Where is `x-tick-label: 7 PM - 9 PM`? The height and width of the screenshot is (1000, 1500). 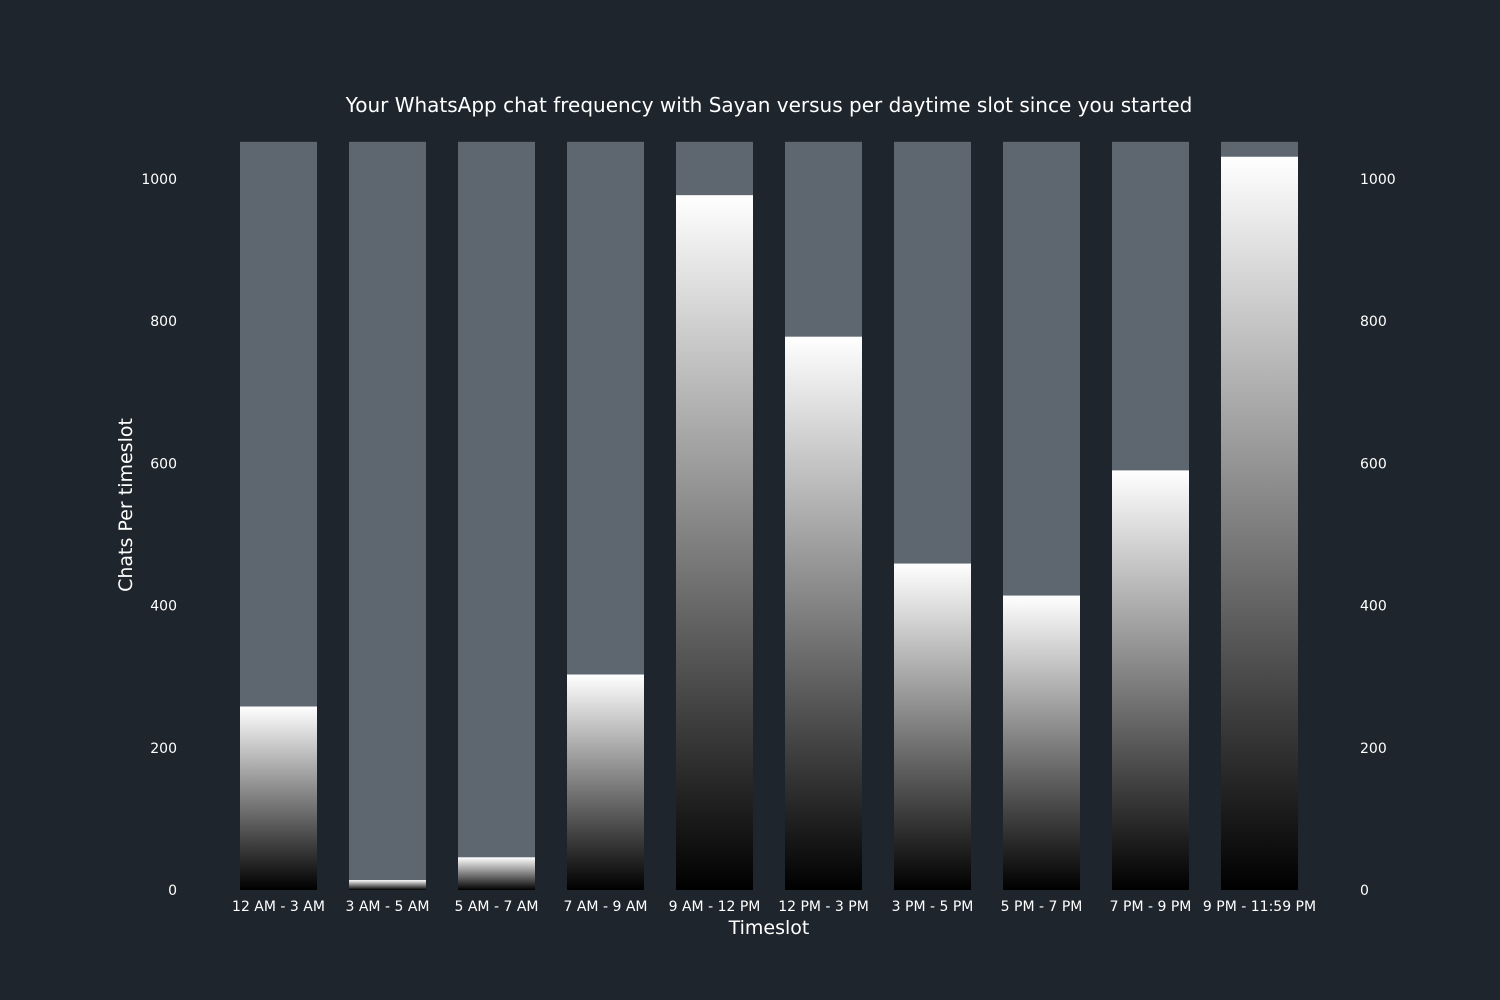
x-tick-label: 7 PM - 9 PM is located at coordinates (1151, 907).